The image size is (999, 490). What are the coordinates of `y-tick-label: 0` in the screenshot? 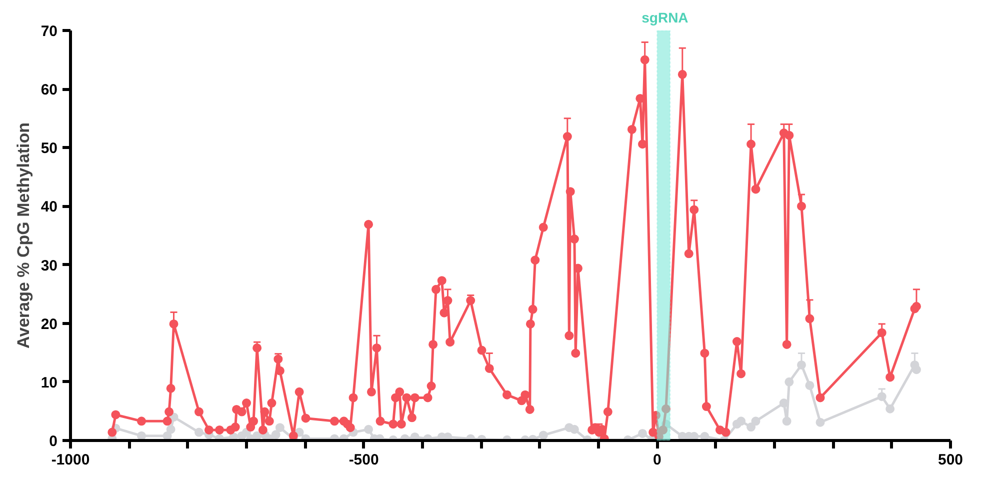 It's located at (53, 441).